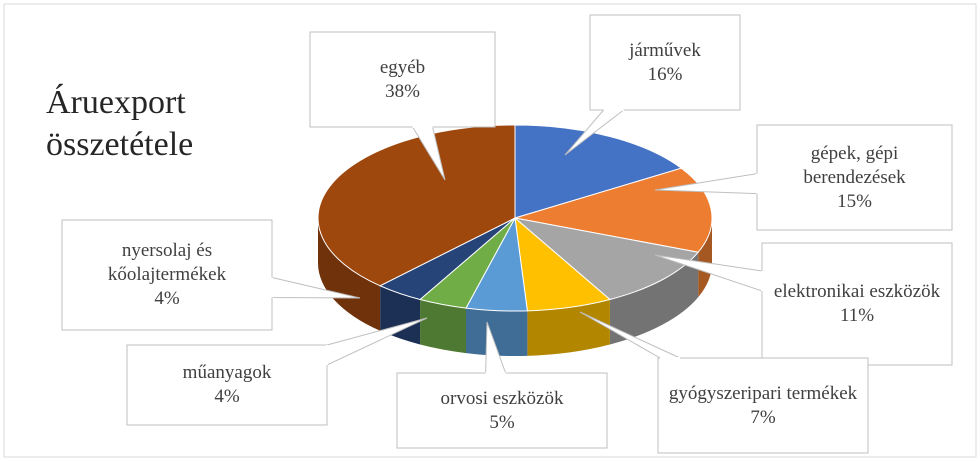 This screenshot has width=980, height=461. What do you see at coordinates (402, 91) in the screenshot?
I see `value-label: 38%` at bounding box center [402, 91].